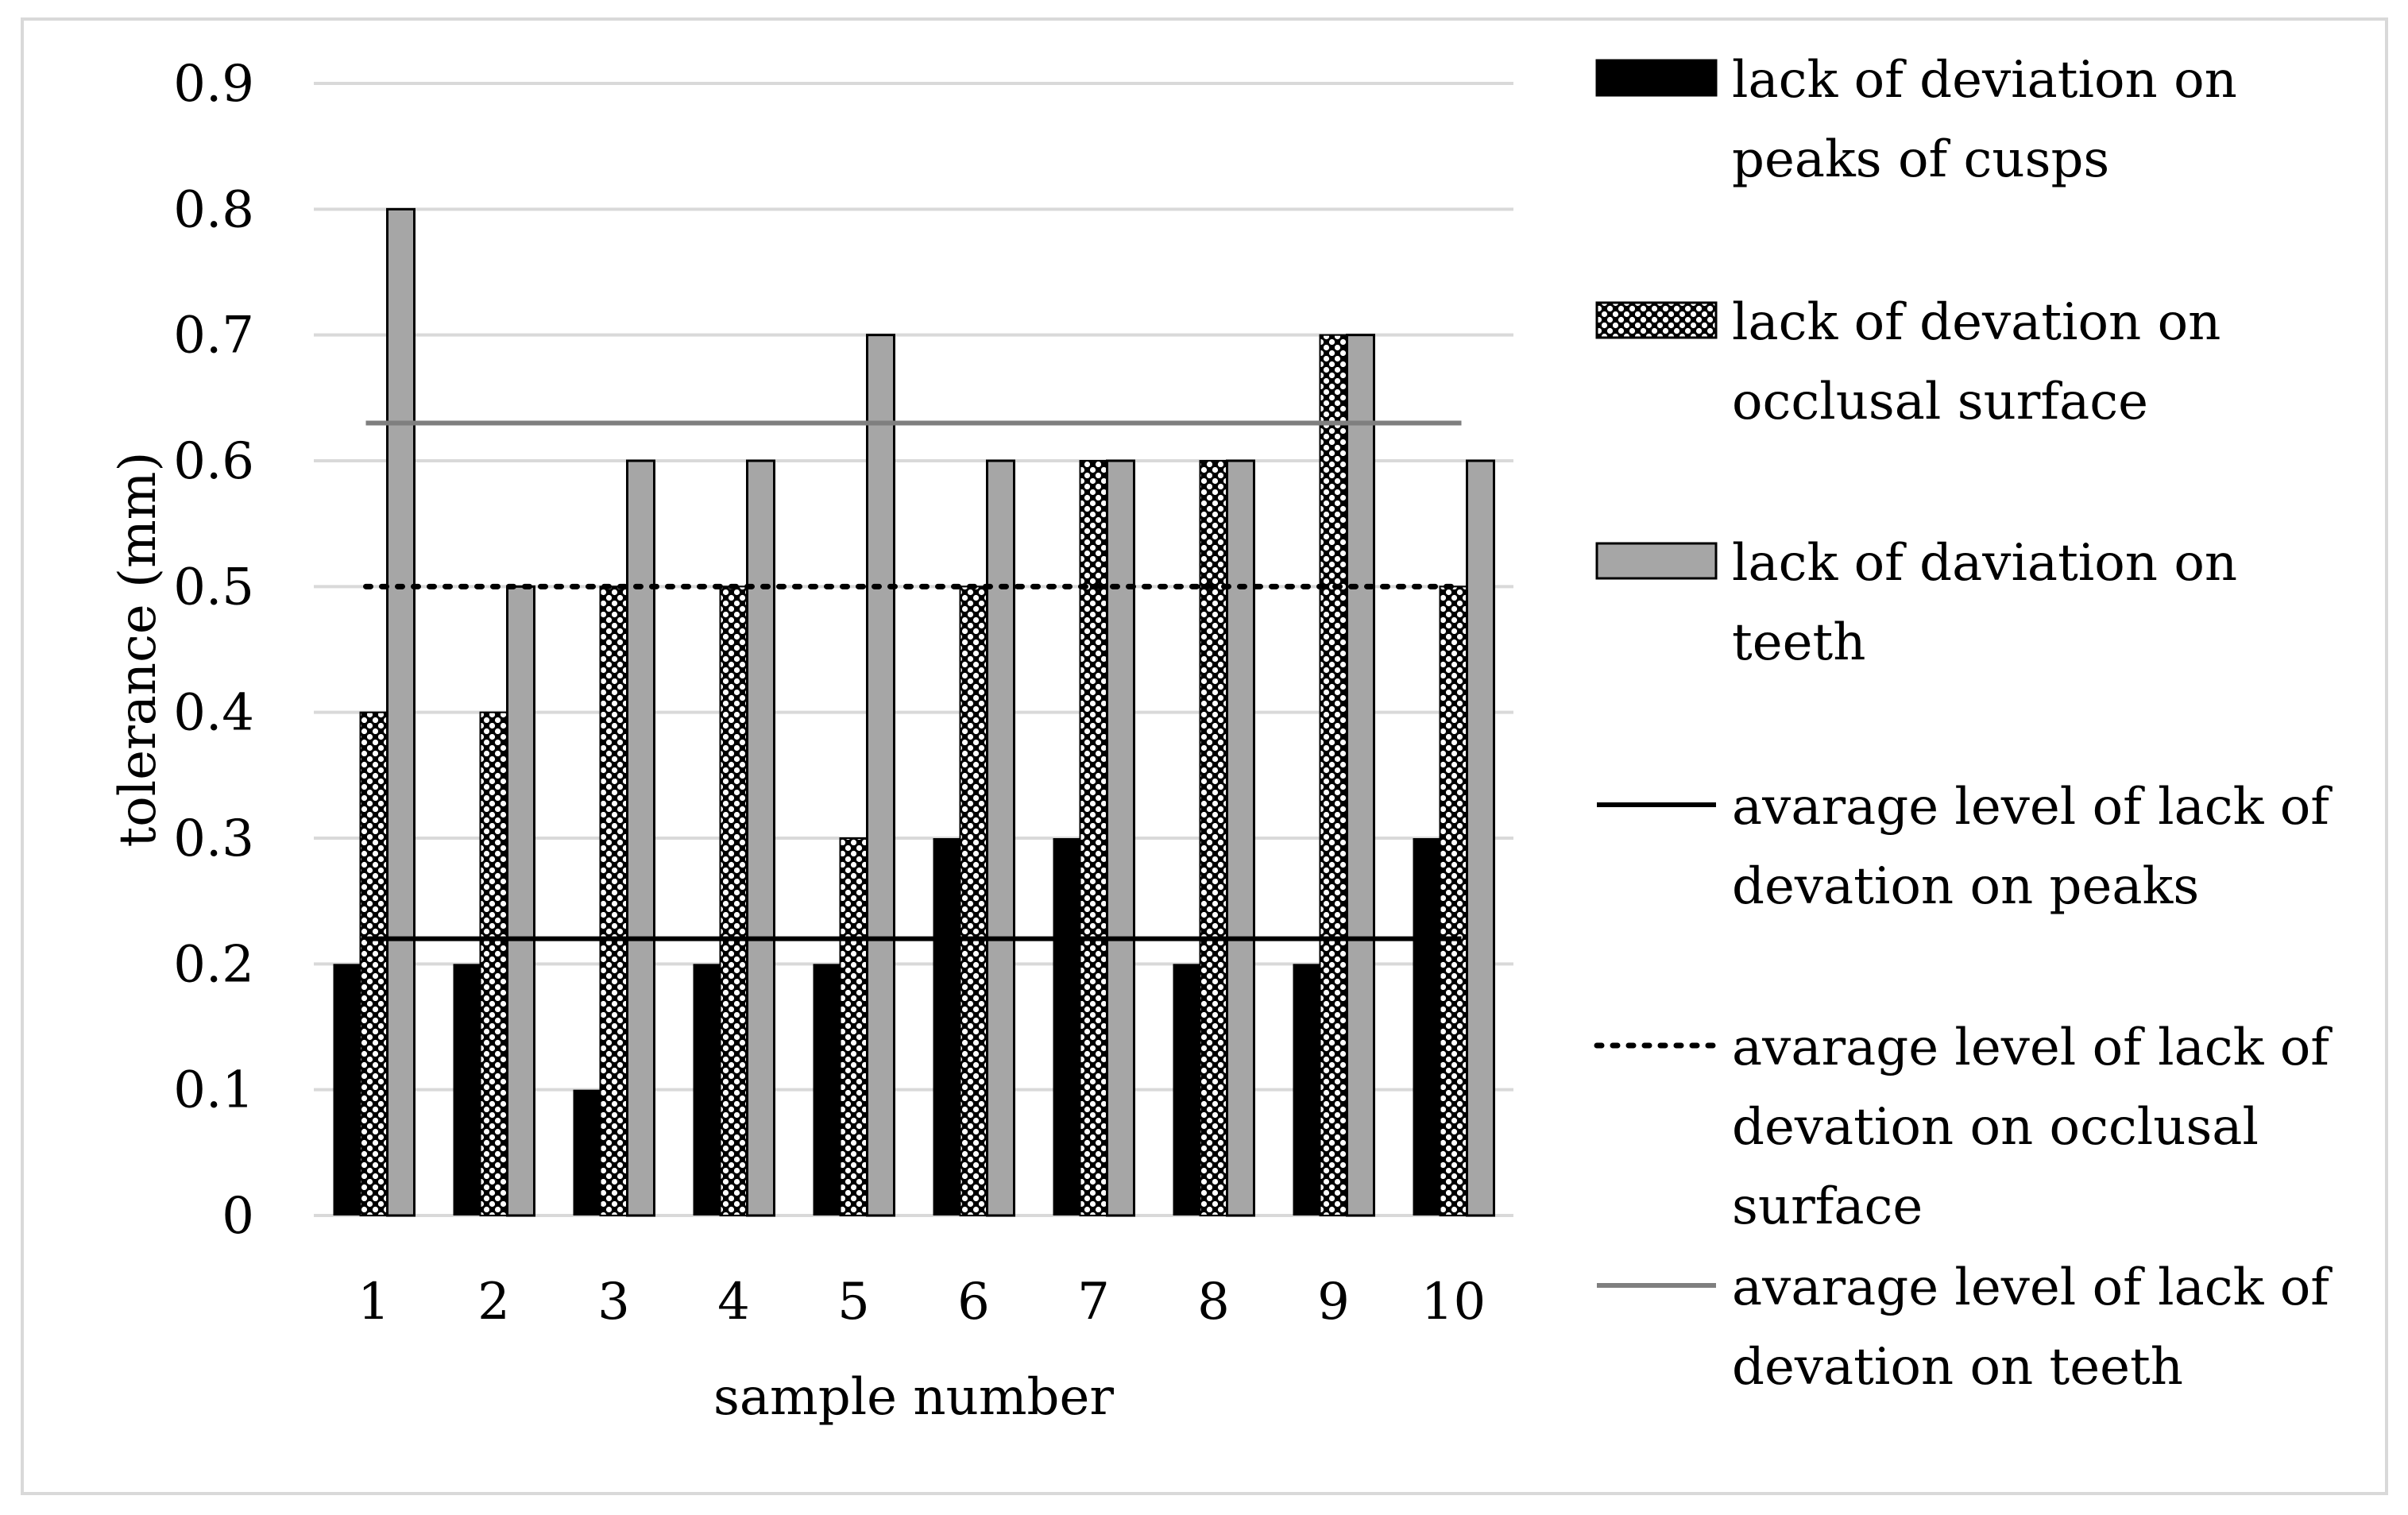 The height and width of the screenshot is (1515, 2408). What do you see at coordinates (973, 1302) in the screenshot?
I see `x-tick-label: 6` at bounding box center [973, 1302].